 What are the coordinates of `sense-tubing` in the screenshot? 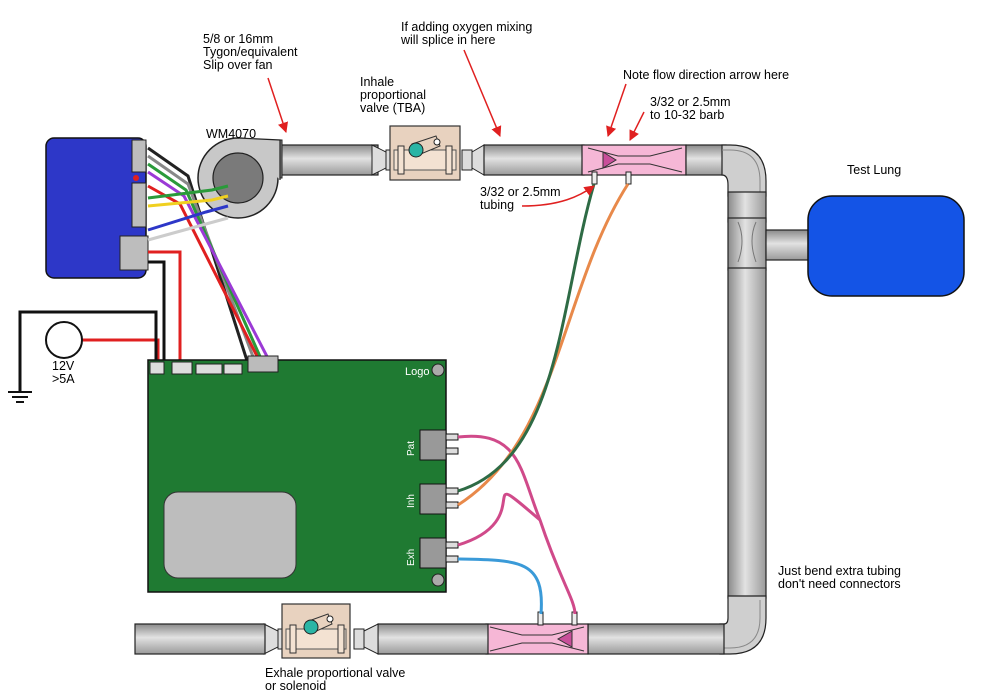 It's located at (543, 399).